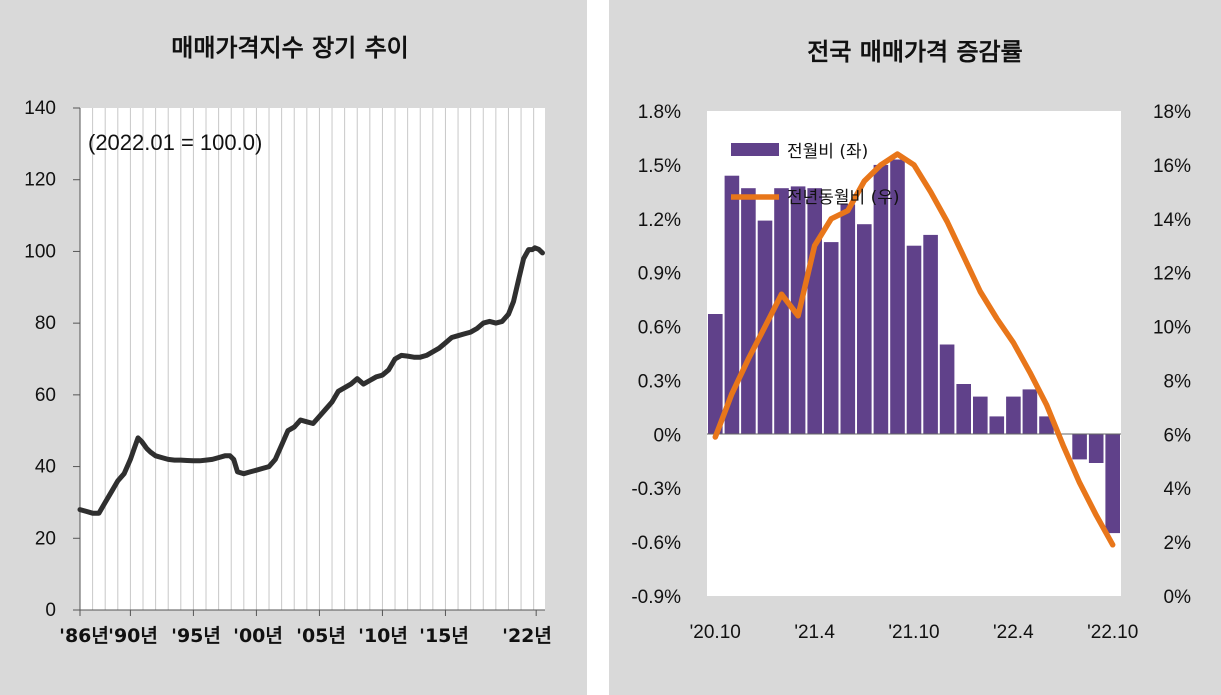  I want to click on left-y-tick-label: 140, so click(40, 108).